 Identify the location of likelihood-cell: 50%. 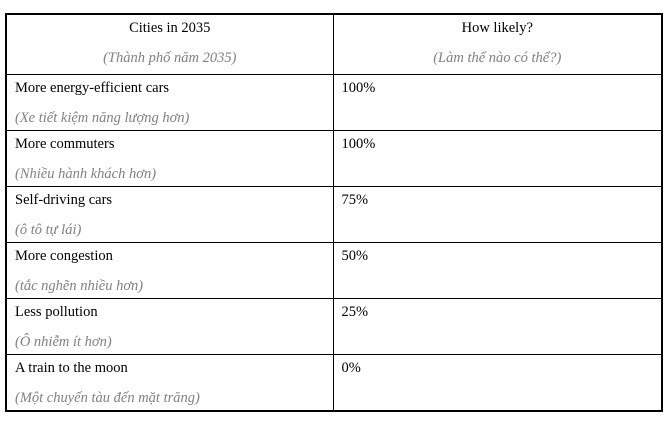
(497, 270).